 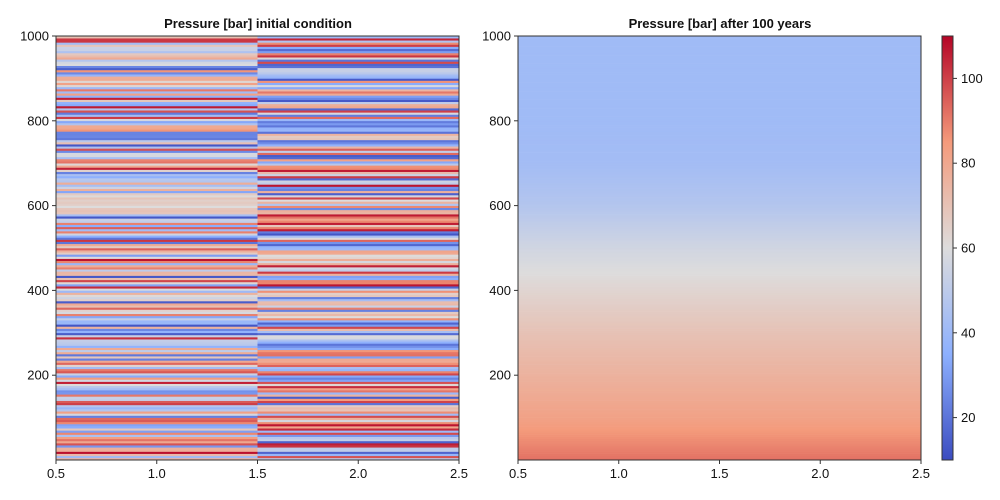 I want to click on x-tick-label: 1.0, so click(x=157, y=473).